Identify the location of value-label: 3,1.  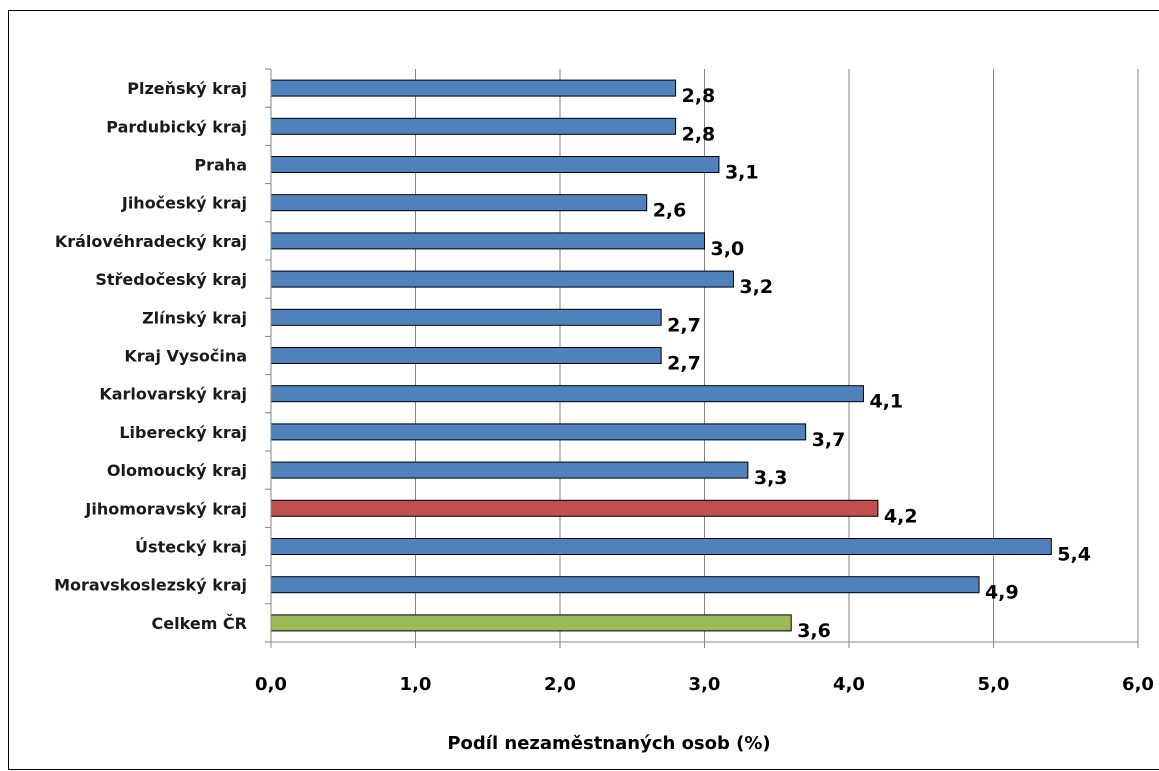
(742, 173).